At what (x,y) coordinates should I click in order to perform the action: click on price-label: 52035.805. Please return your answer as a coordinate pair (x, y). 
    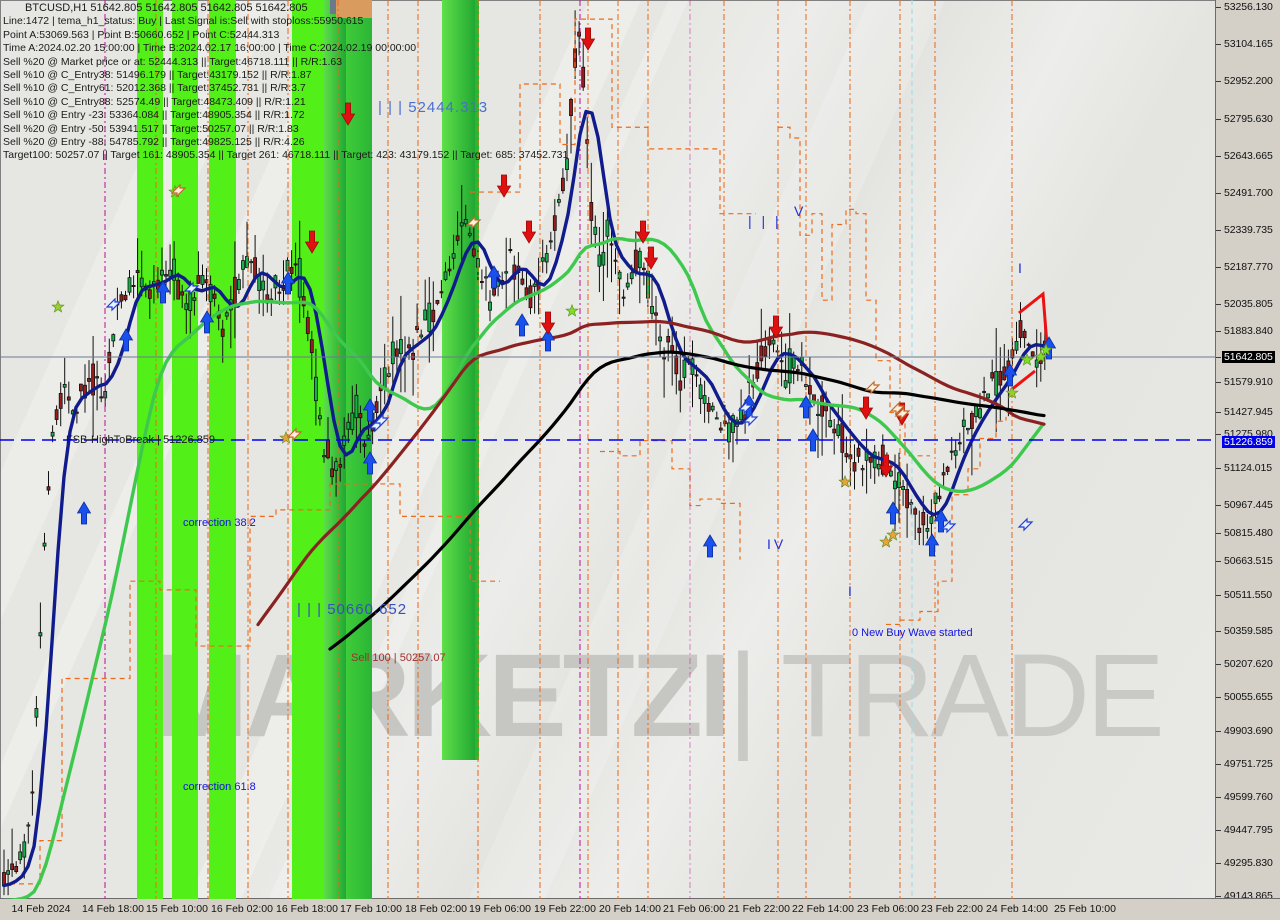
    Looking at the image, I should click on (1248, 304).